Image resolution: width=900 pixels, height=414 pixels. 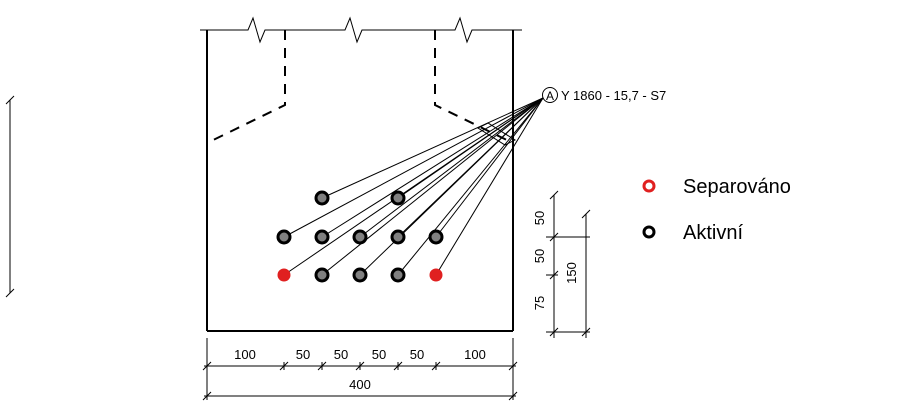 I want to click on left-edge-dimension-line, so click(x=10, y=196).